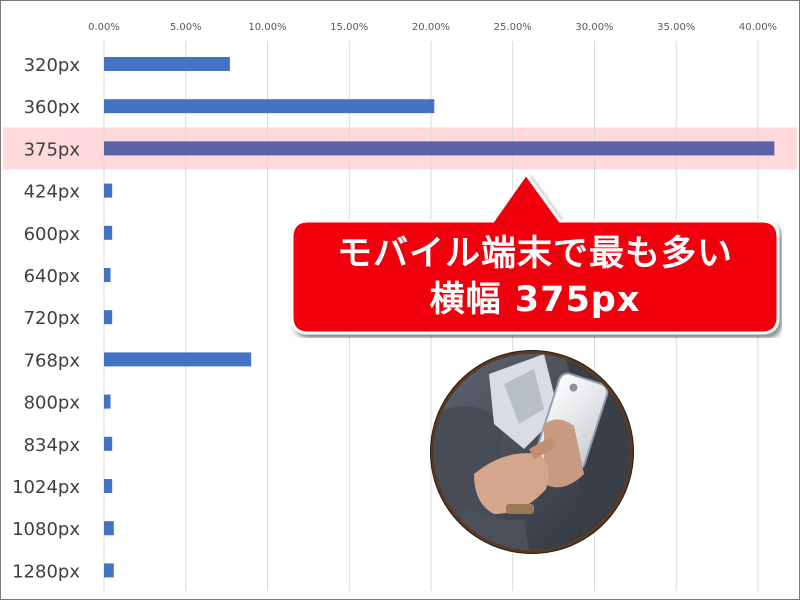 The height and width of the screenshot is (601, 800). Describe the element at coordinates (535, 277) in the screenshot. I see `callout-text: モバイル端末で最も多い 横幅 375px` at that location.